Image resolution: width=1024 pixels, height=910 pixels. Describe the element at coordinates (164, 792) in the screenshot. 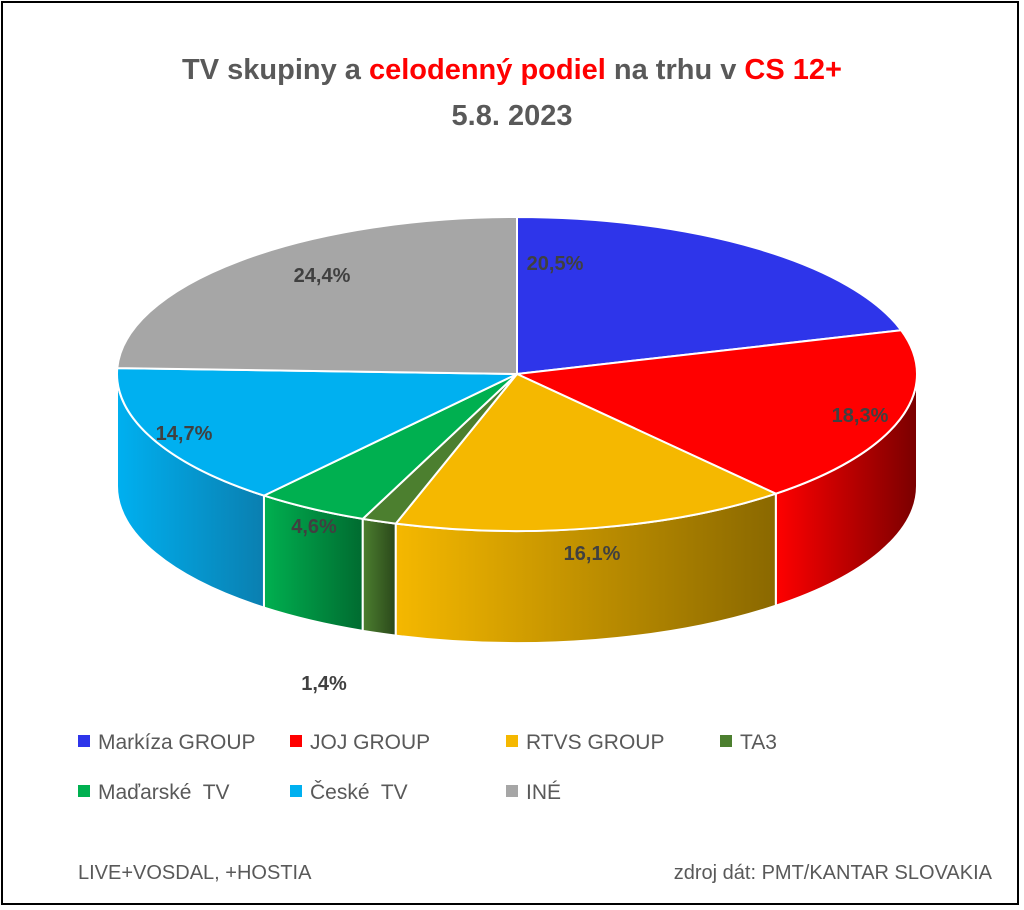

I see `legend-label: Maďarské TV` at that location.